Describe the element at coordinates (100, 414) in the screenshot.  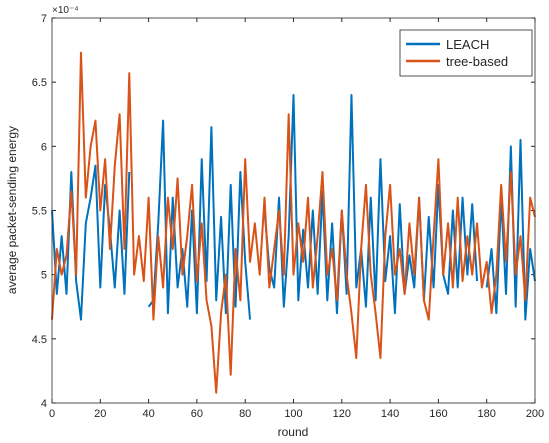
I see `x-tick-label: 20` at that location.